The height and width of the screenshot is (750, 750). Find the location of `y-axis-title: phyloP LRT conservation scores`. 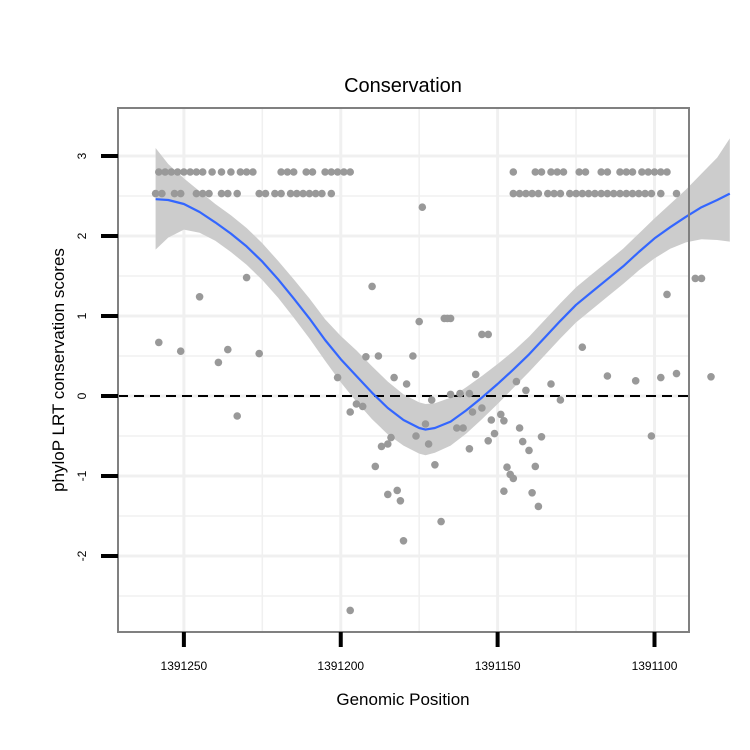

y-axis-title: phyloP LRT conservation scores is located at coordinates (58, 370).